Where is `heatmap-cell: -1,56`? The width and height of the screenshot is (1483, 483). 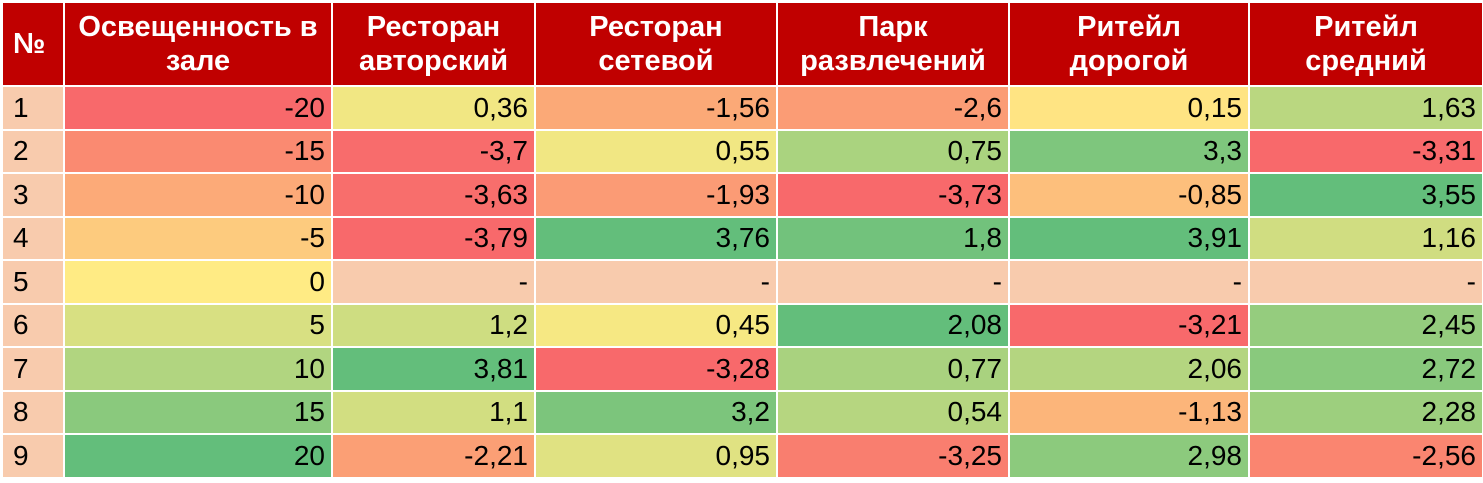
heatmap-cell: -1,56 is located at coordinates (656, 108).